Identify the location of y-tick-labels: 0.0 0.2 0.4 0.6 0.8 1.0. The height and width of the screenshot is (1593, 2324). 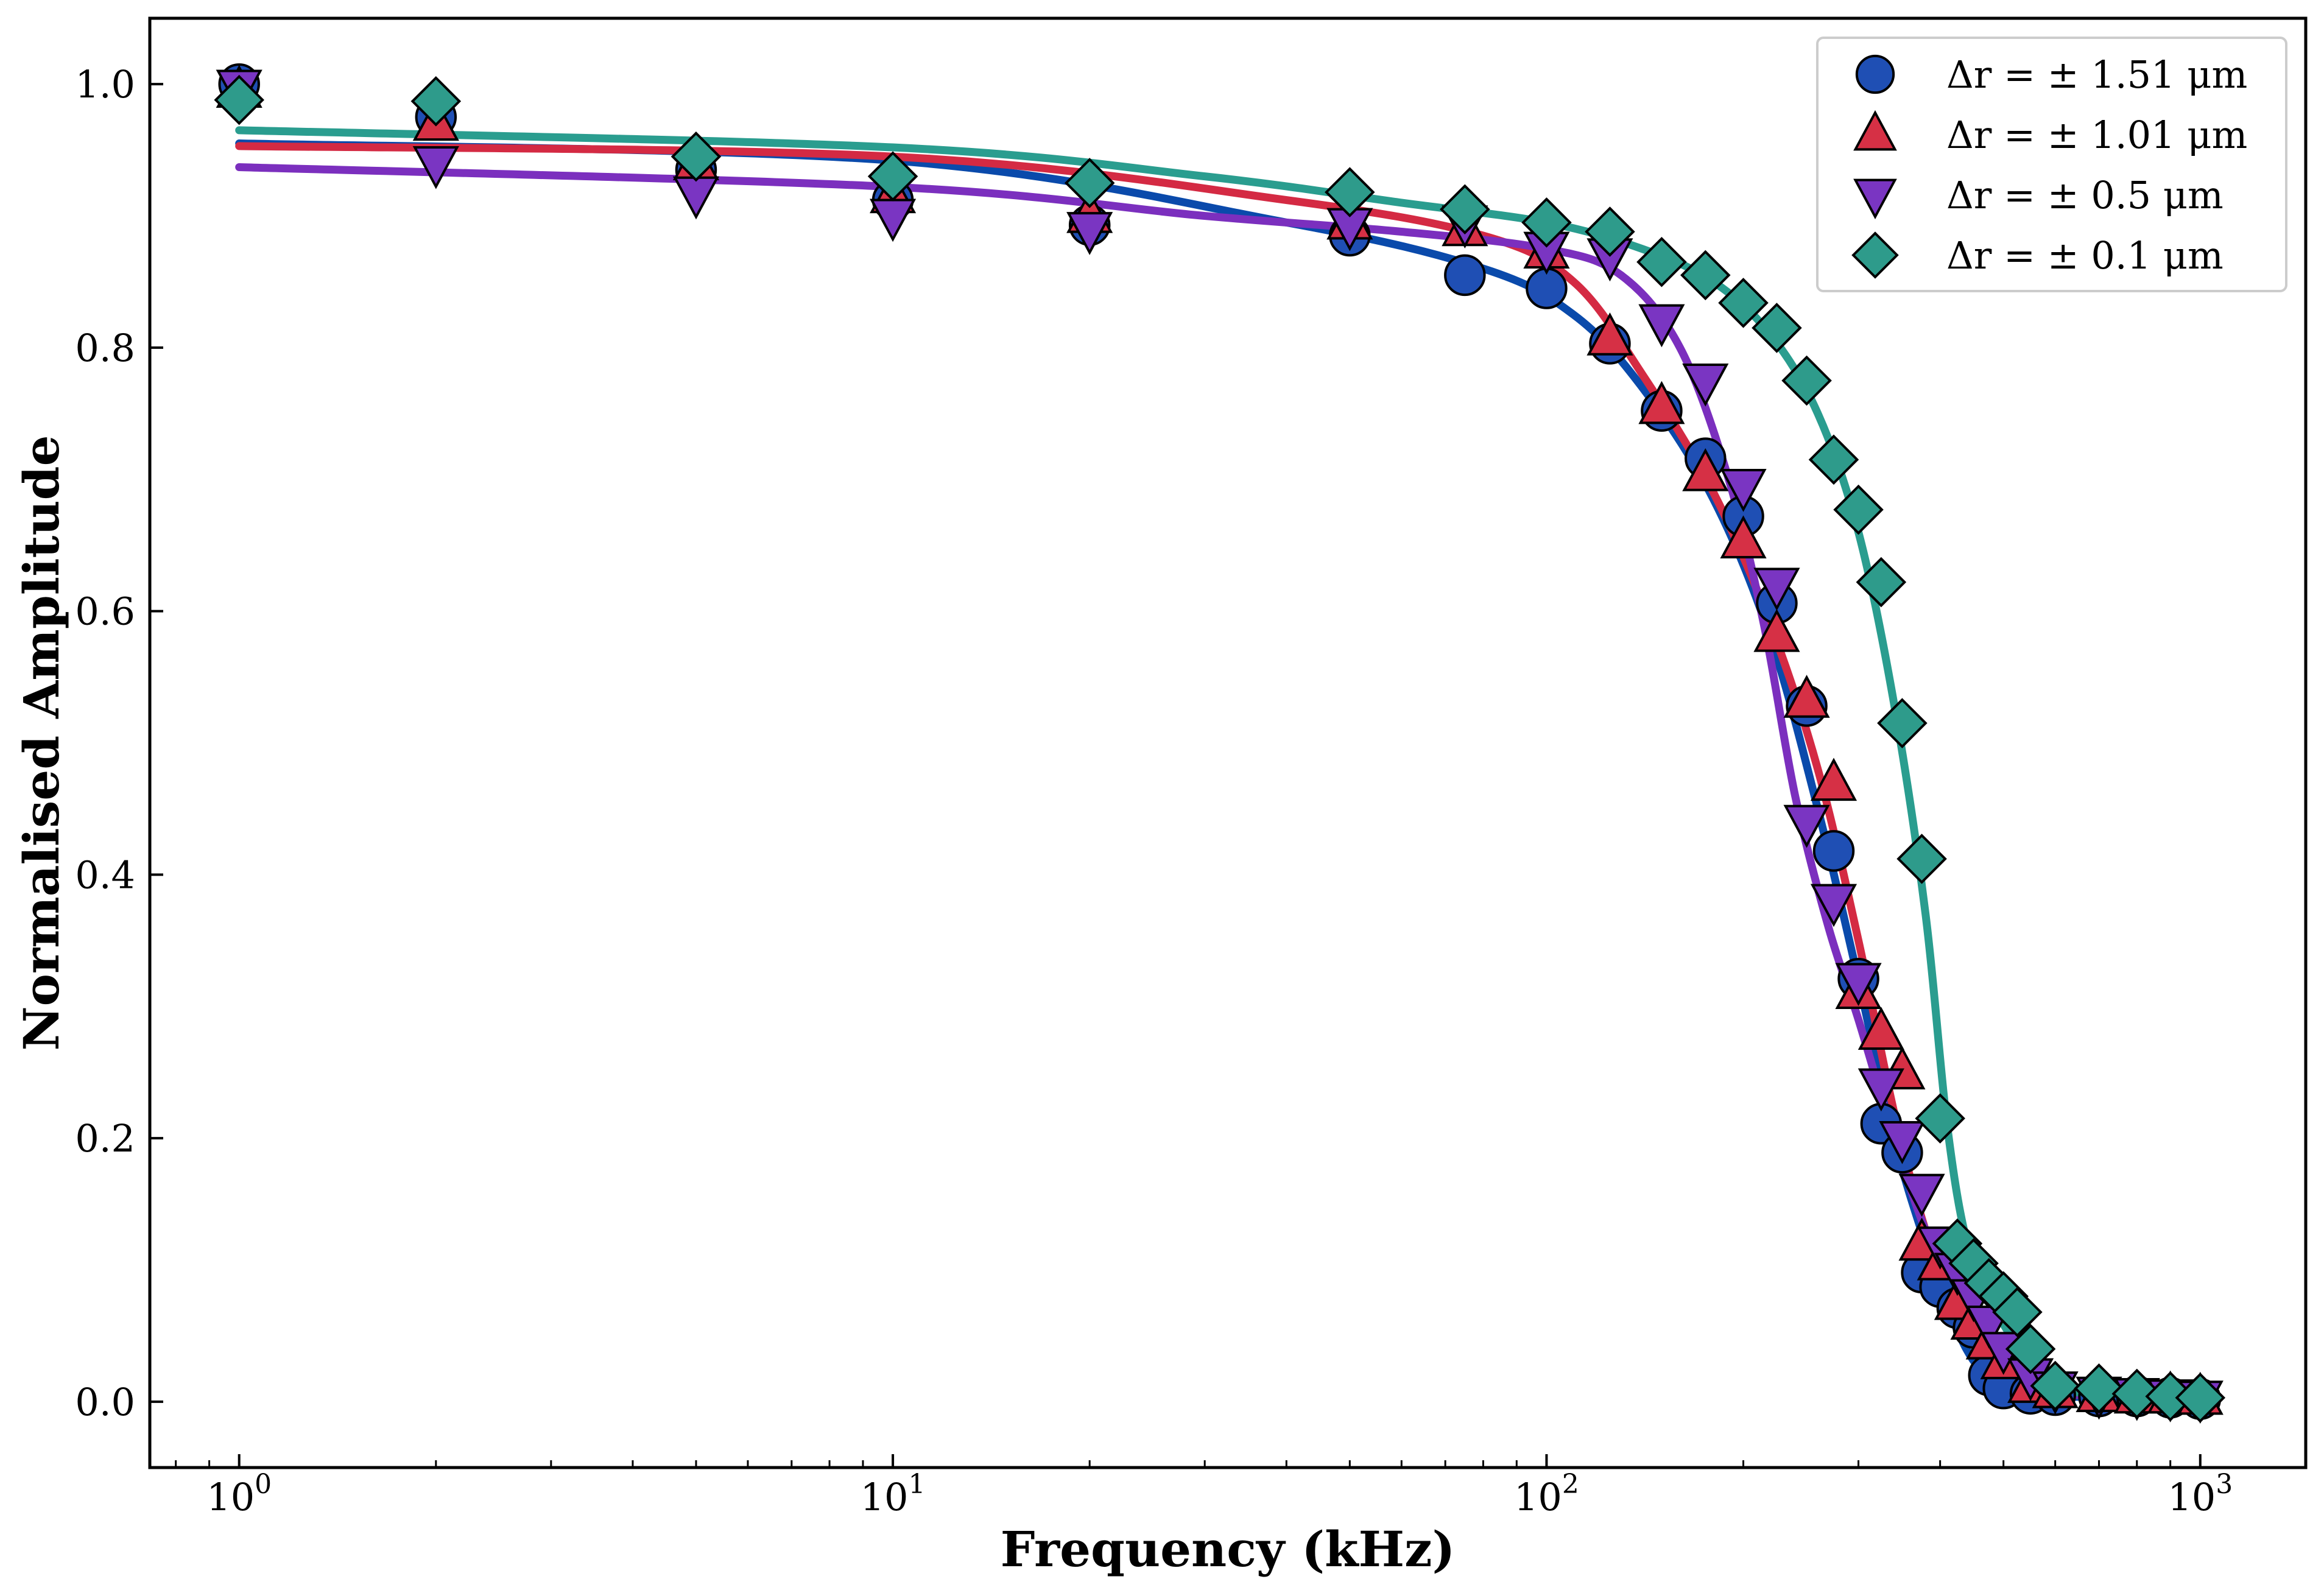
(105, 743).